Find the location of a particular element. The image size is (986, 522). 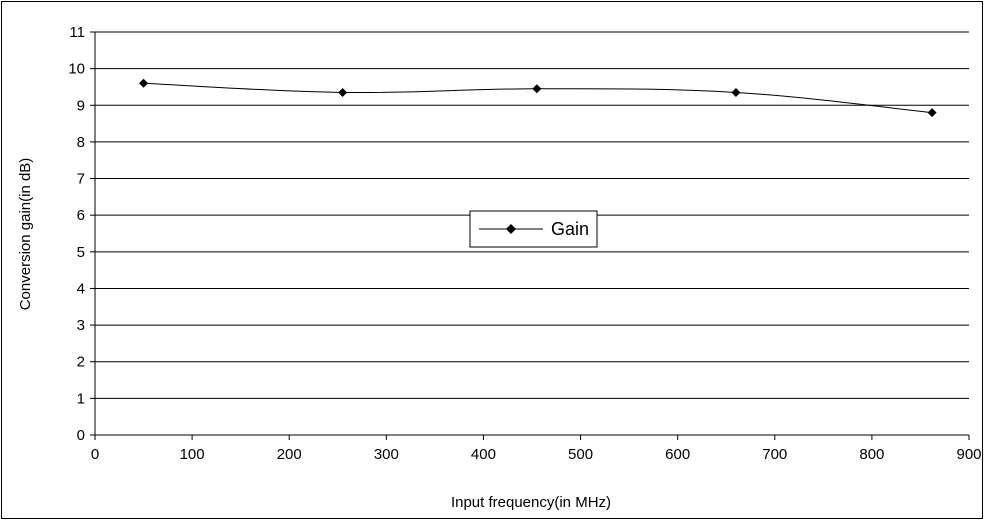

y-tick-label: 4 is located at coordinates (81, 288).